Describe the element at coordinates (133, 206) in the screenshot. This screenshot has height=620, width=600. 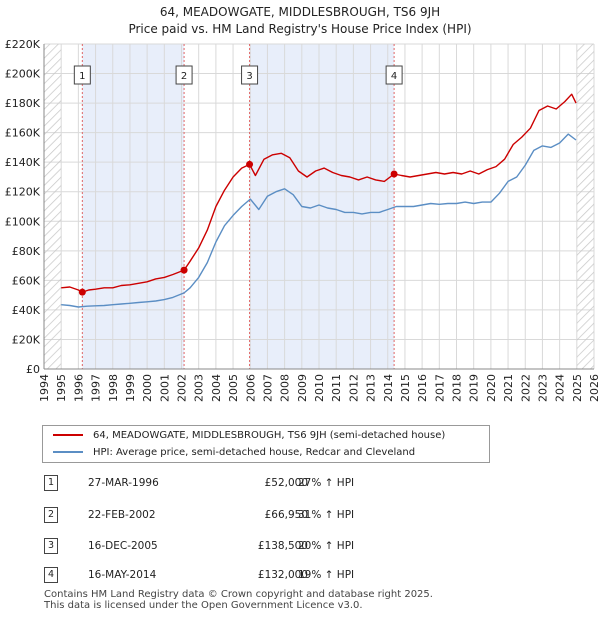
I see `ownership-shade` at that location.